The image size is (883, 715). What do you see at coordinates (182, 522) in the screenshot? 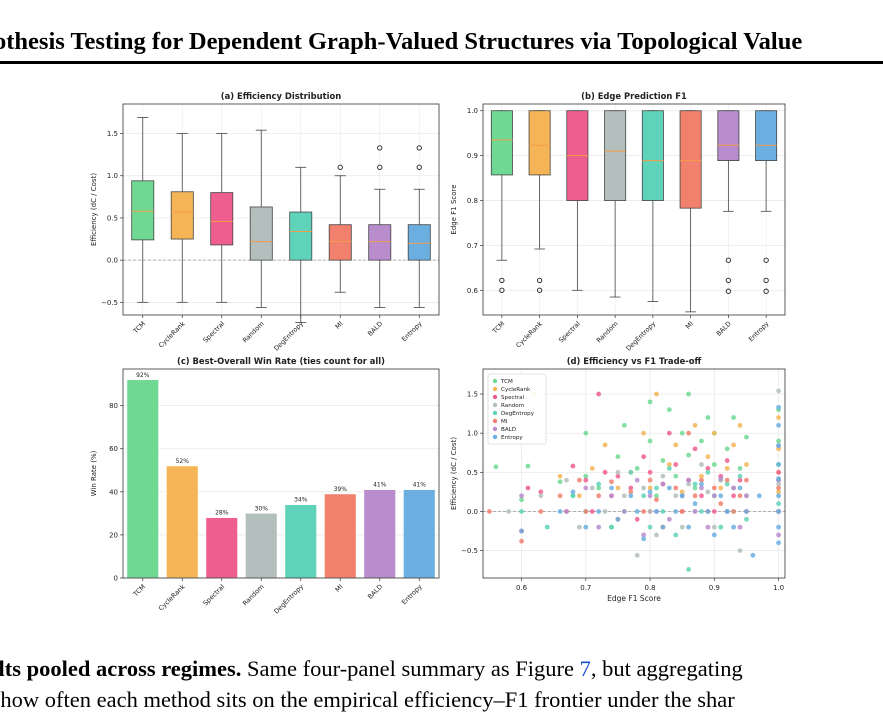
I see `bar-CycleRank` at bounding box center [182, 522].